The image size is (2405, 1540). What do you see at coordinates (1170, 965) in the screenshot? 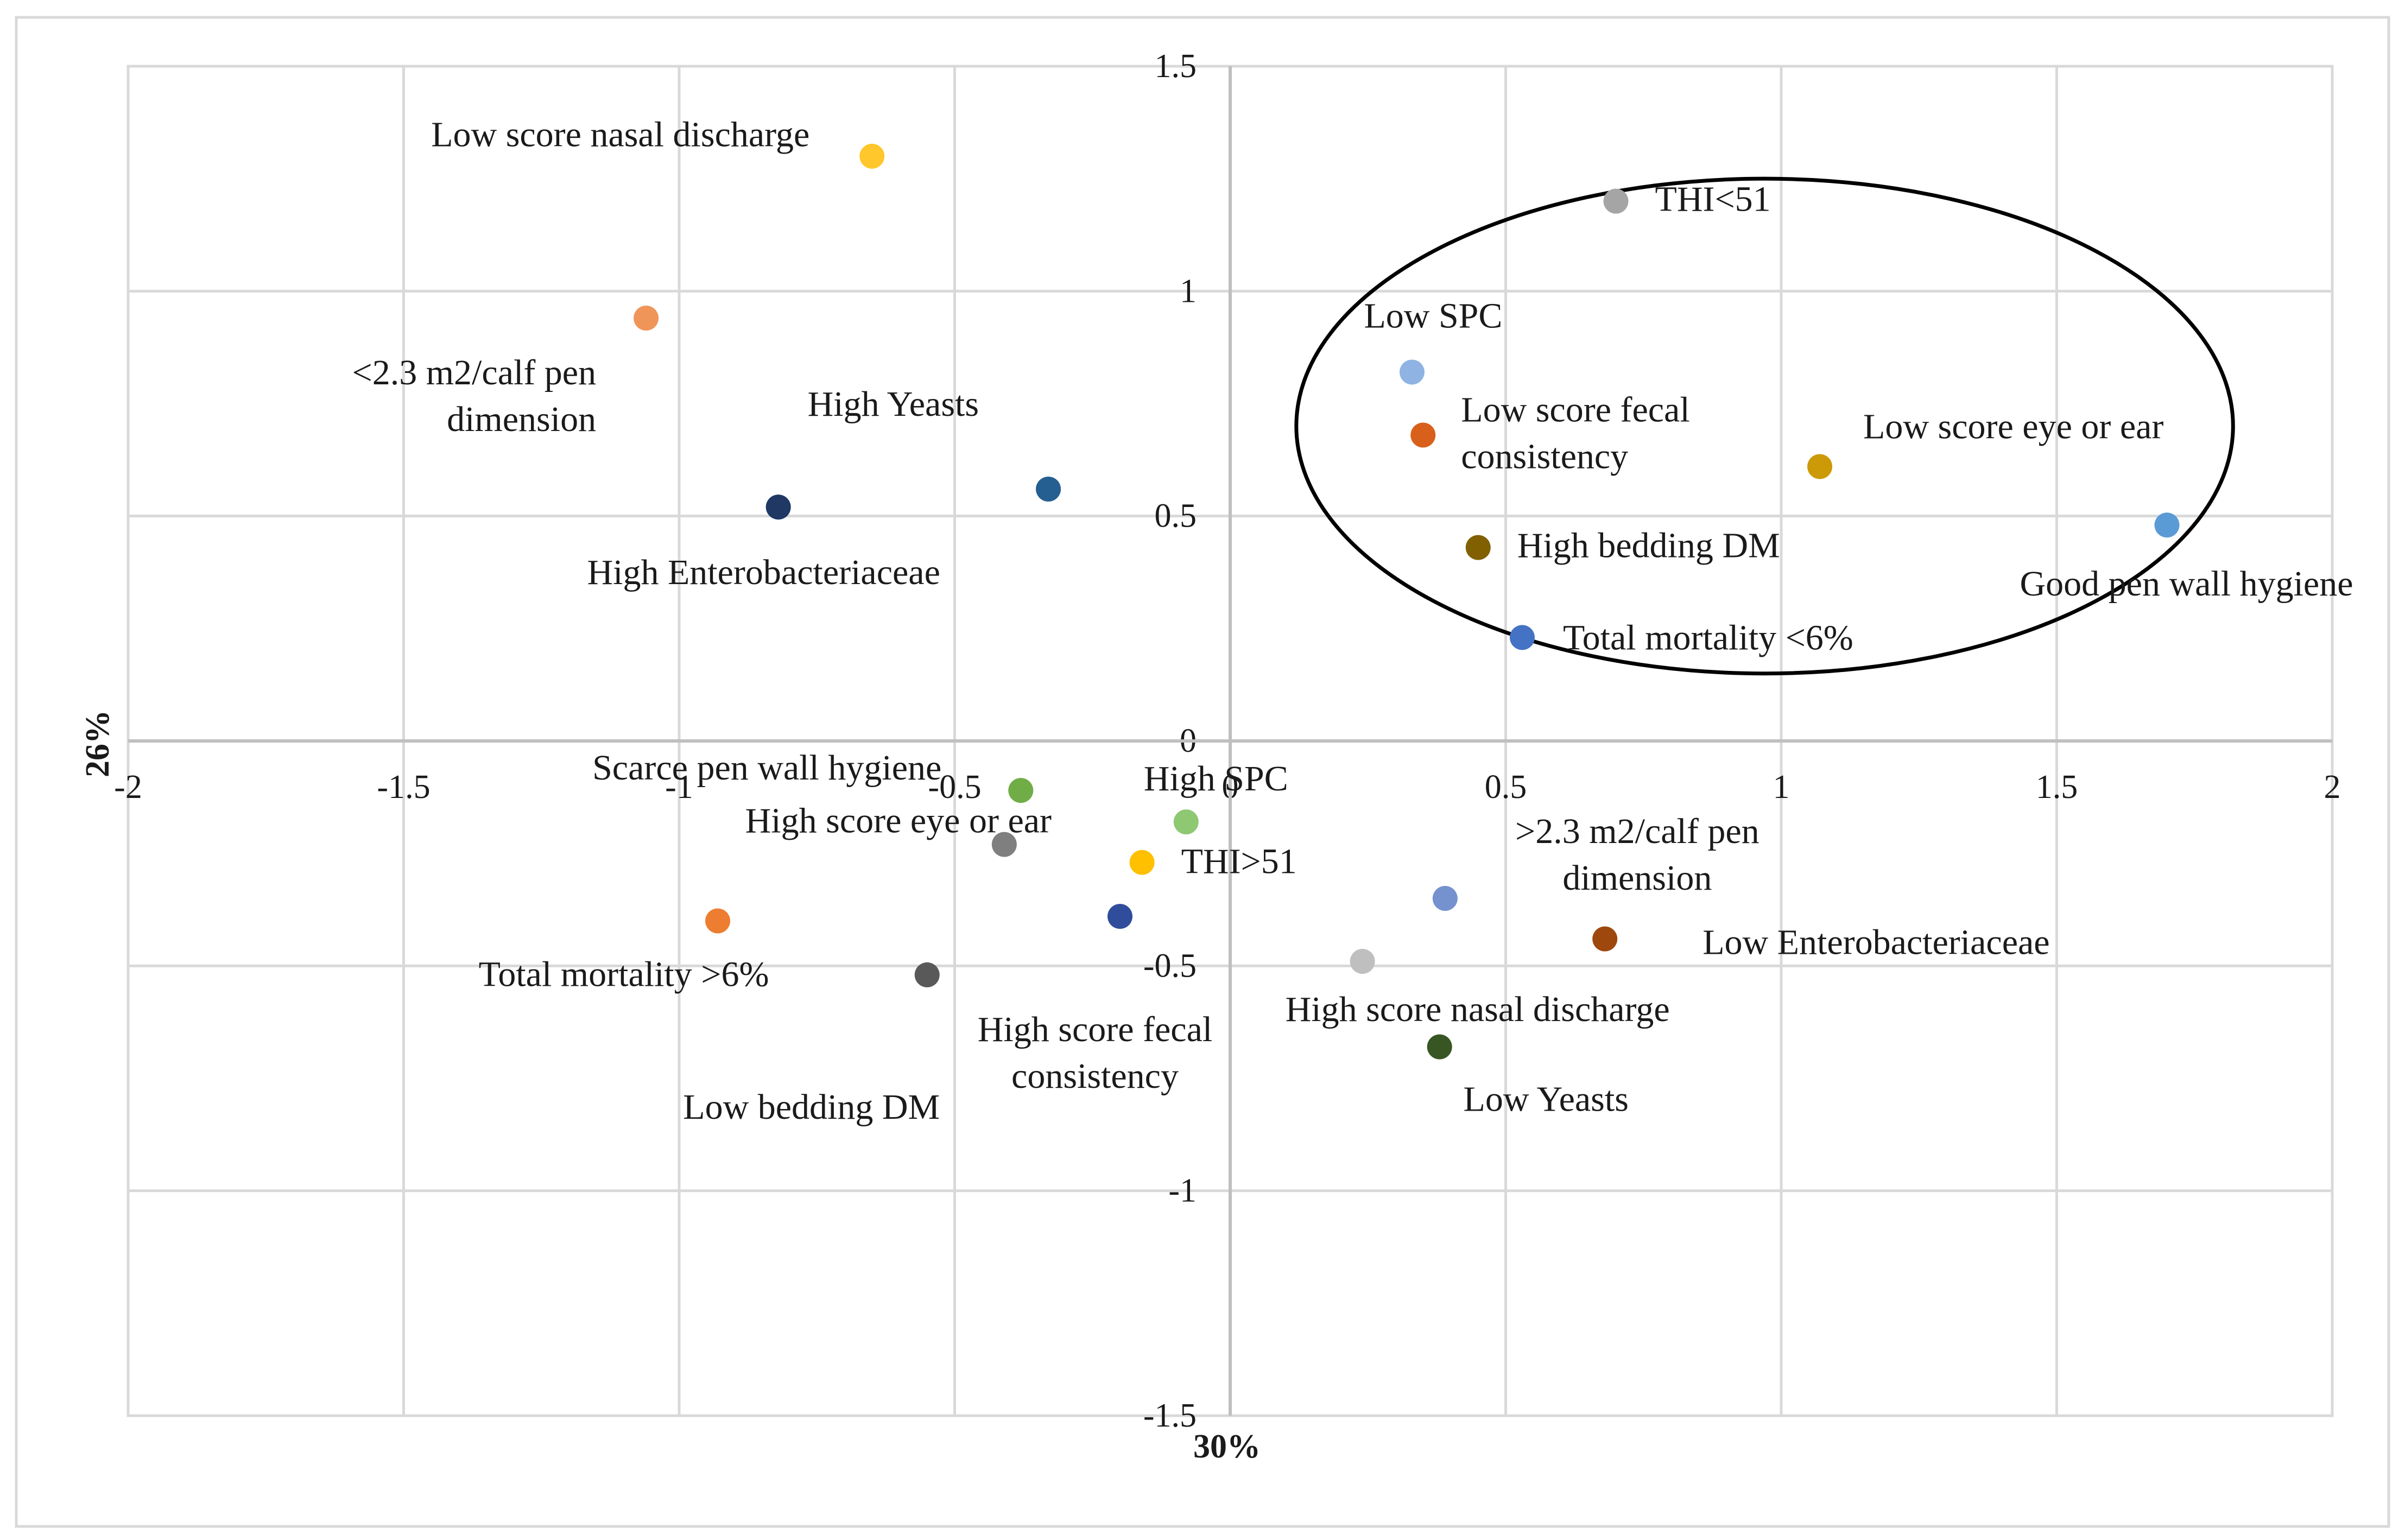
I see `y-tick-label: -0.5` at bounding box center [1170, 965].